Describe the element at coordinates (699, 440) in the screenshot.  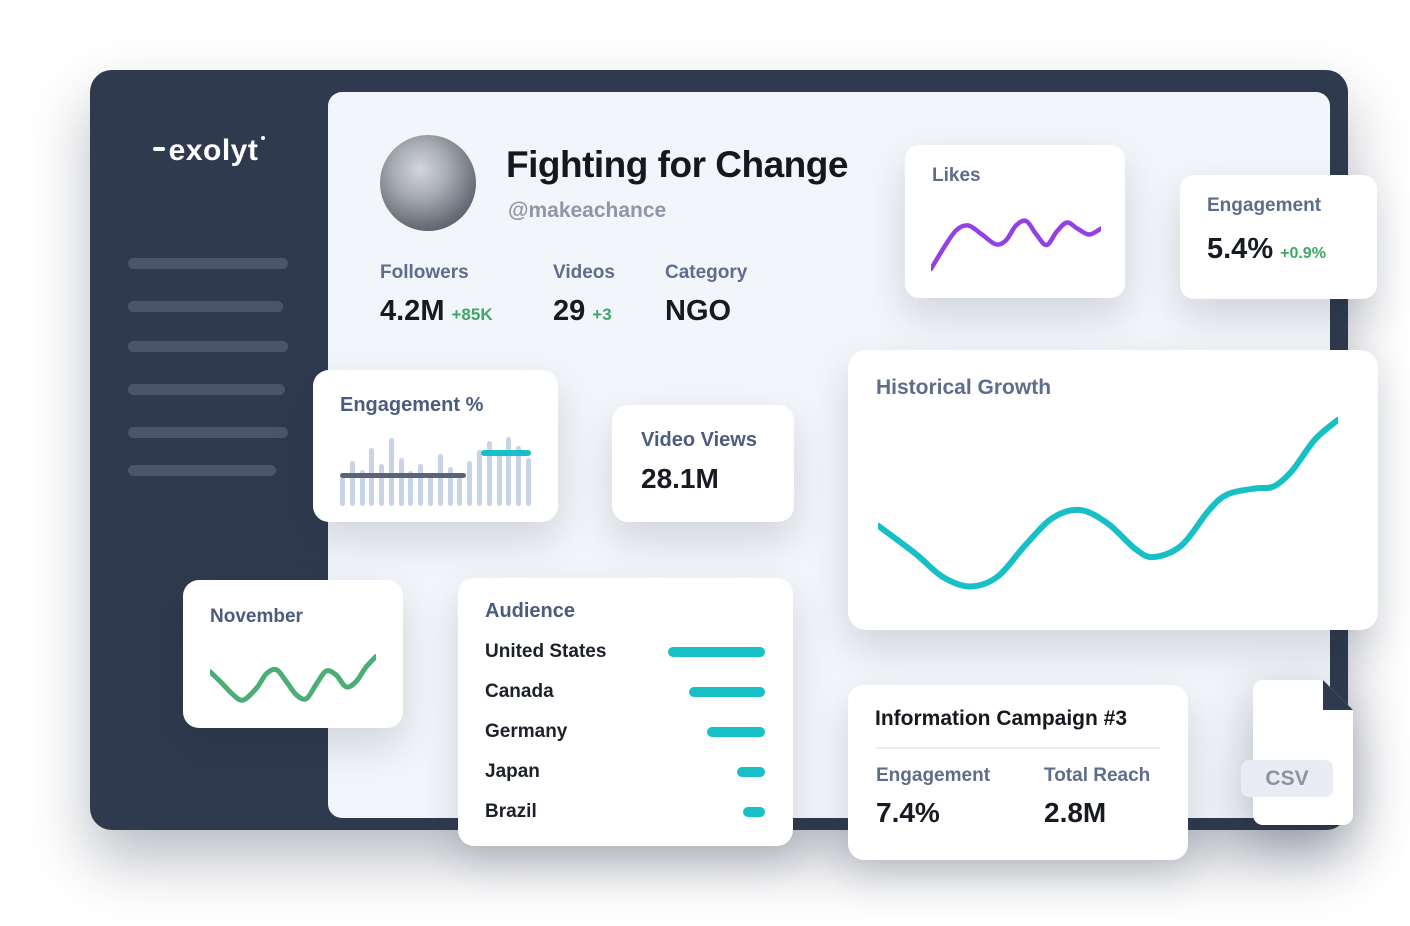
I see `card-title: Video Views` at that location.